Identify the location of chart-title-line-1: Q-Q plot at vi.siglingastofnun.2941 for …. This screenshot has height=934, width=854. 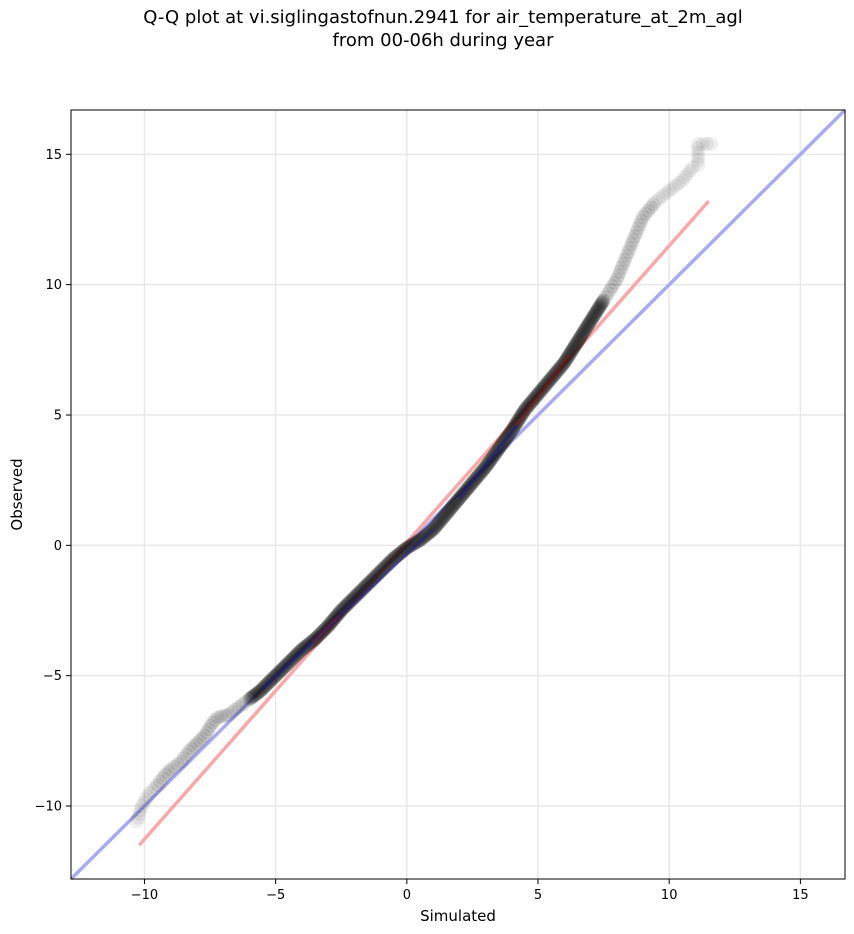
(443, 17).